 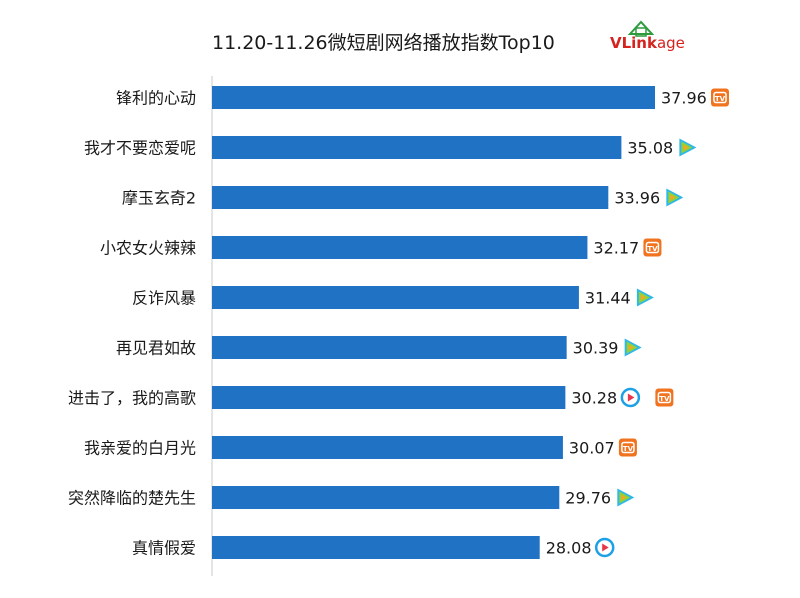 What do you see at coordinates (637, 198) in the screenshot?
I see `value-label: 33.96` at bounding box center [637, 198].